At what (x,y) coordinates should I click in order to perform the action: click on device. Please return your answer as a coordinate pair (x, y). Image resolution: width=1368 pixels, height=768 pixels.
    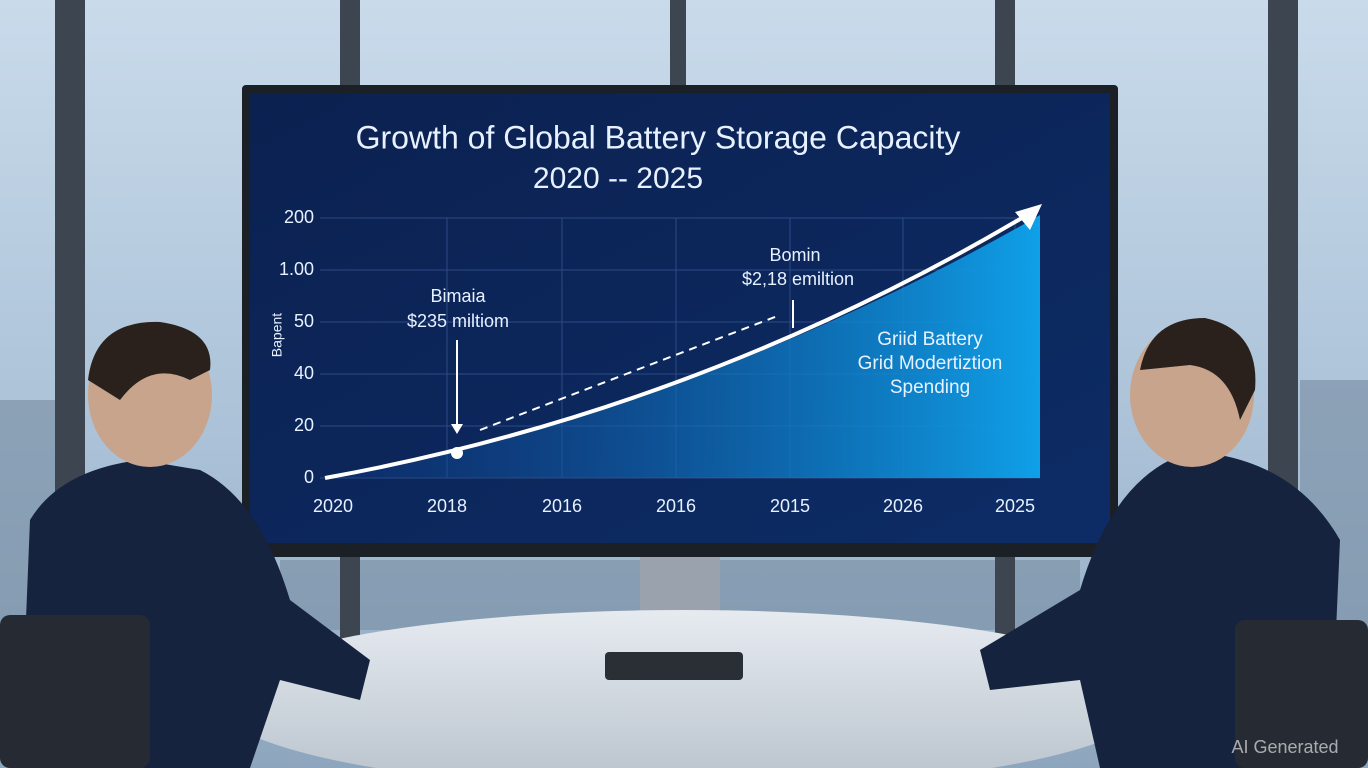
    Looking at the image, I should click on (674, 666).